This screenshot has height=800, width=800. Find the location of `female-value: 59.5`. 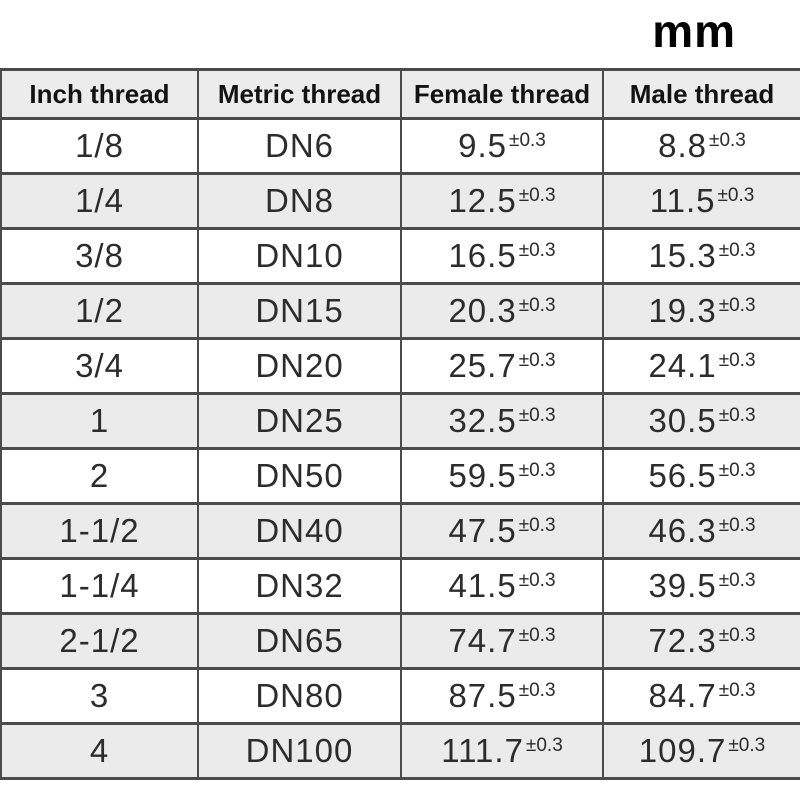

female-value: 59.5 is located at coordinates (482, 475).